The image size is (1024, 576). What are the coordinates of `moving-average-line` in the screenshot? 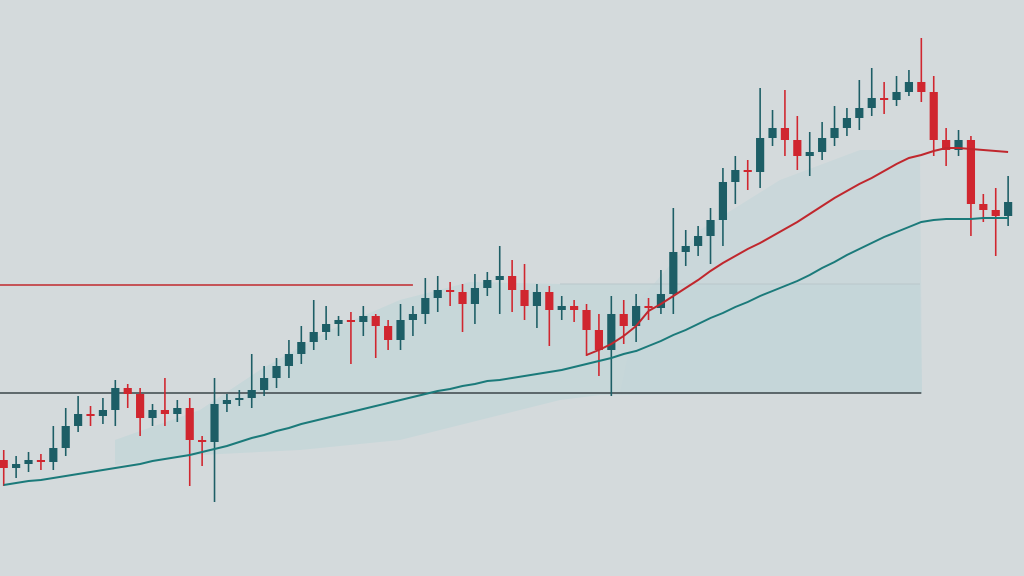 It's located at (797, 251).